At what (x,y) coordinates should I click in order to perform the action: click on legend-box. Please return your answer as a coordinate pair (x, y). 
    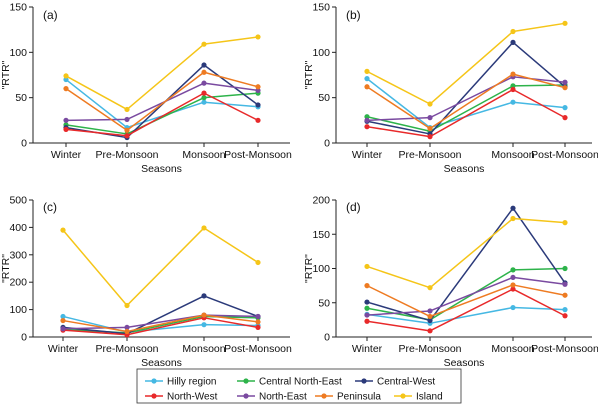
    Looking at the image, I should click on (299, 386).